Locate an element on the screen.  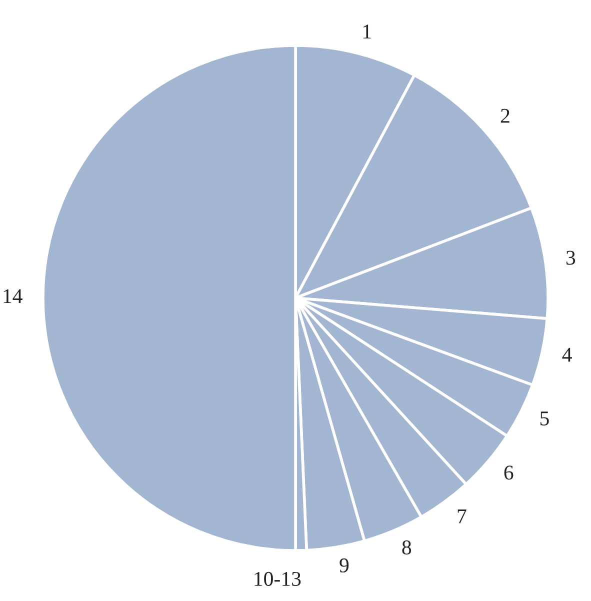
slice-label: 8 is located at coordinates (407, 547).